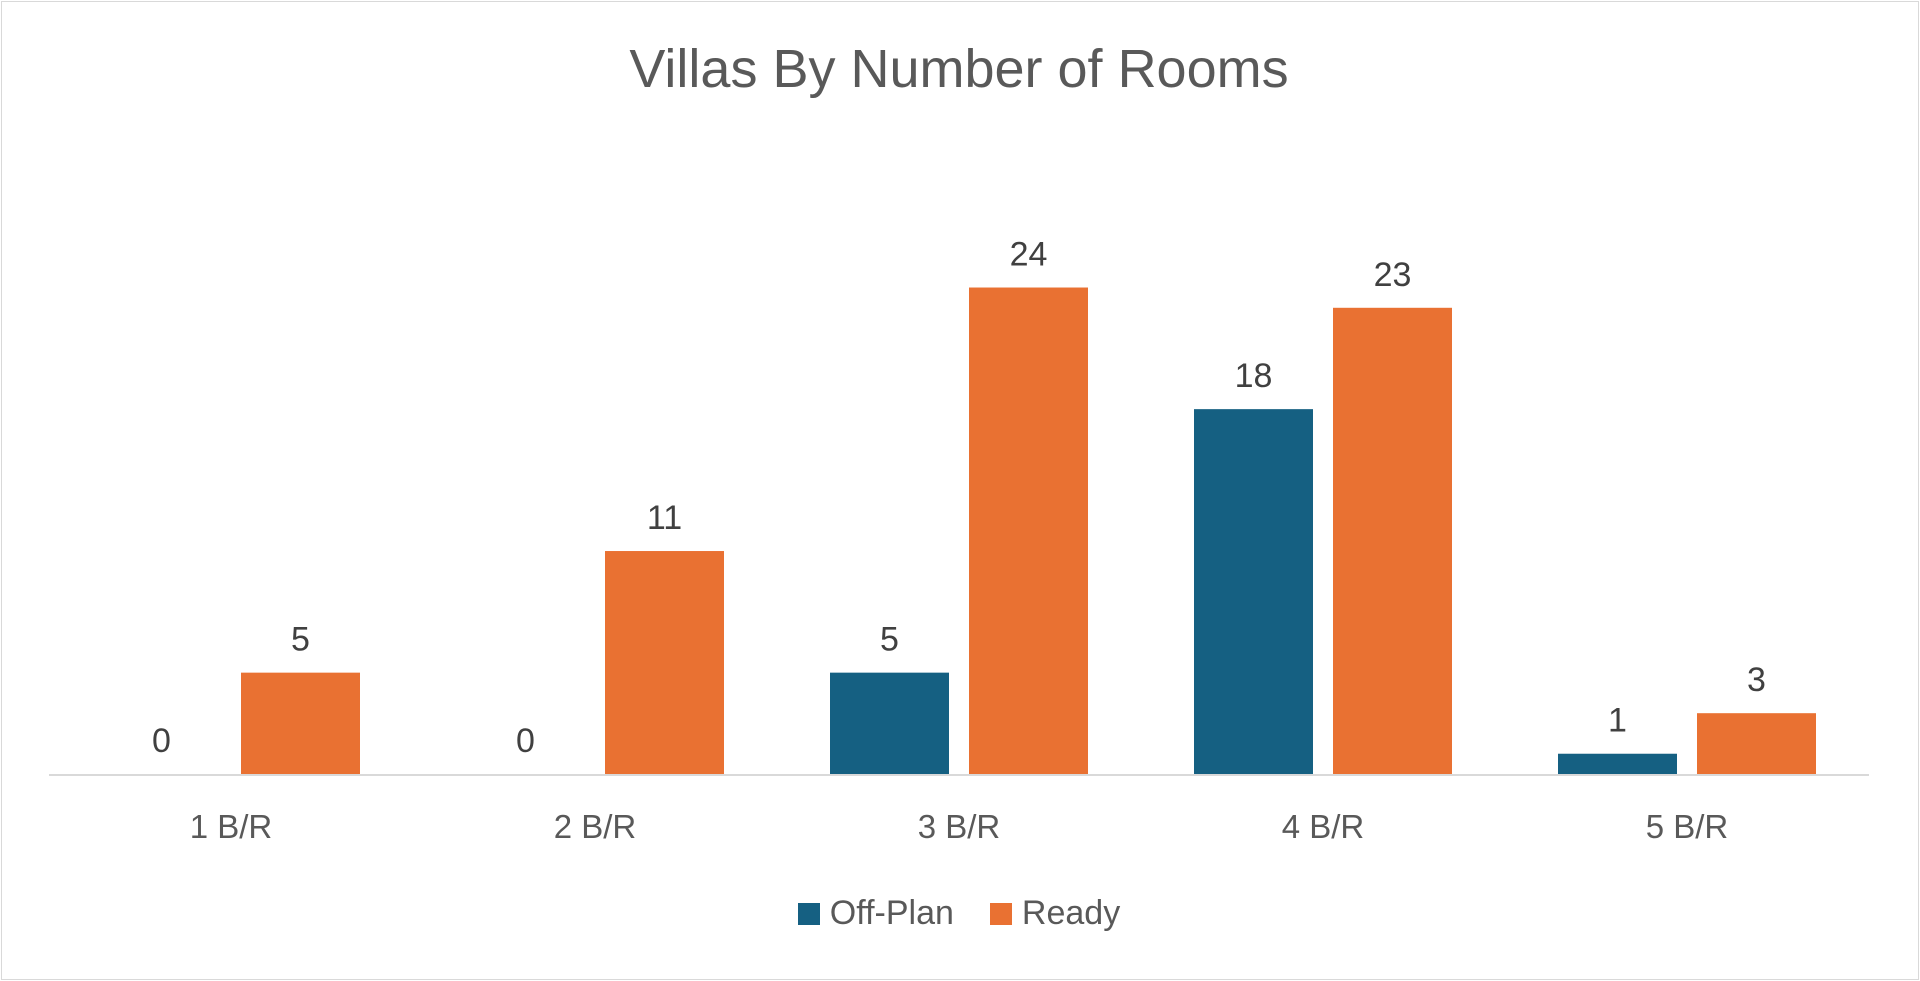  What do you see at coordinates (1392, 540) in the screenshot?
I see `bar-ready-4-b-r` at bounding box center [1392, 540].